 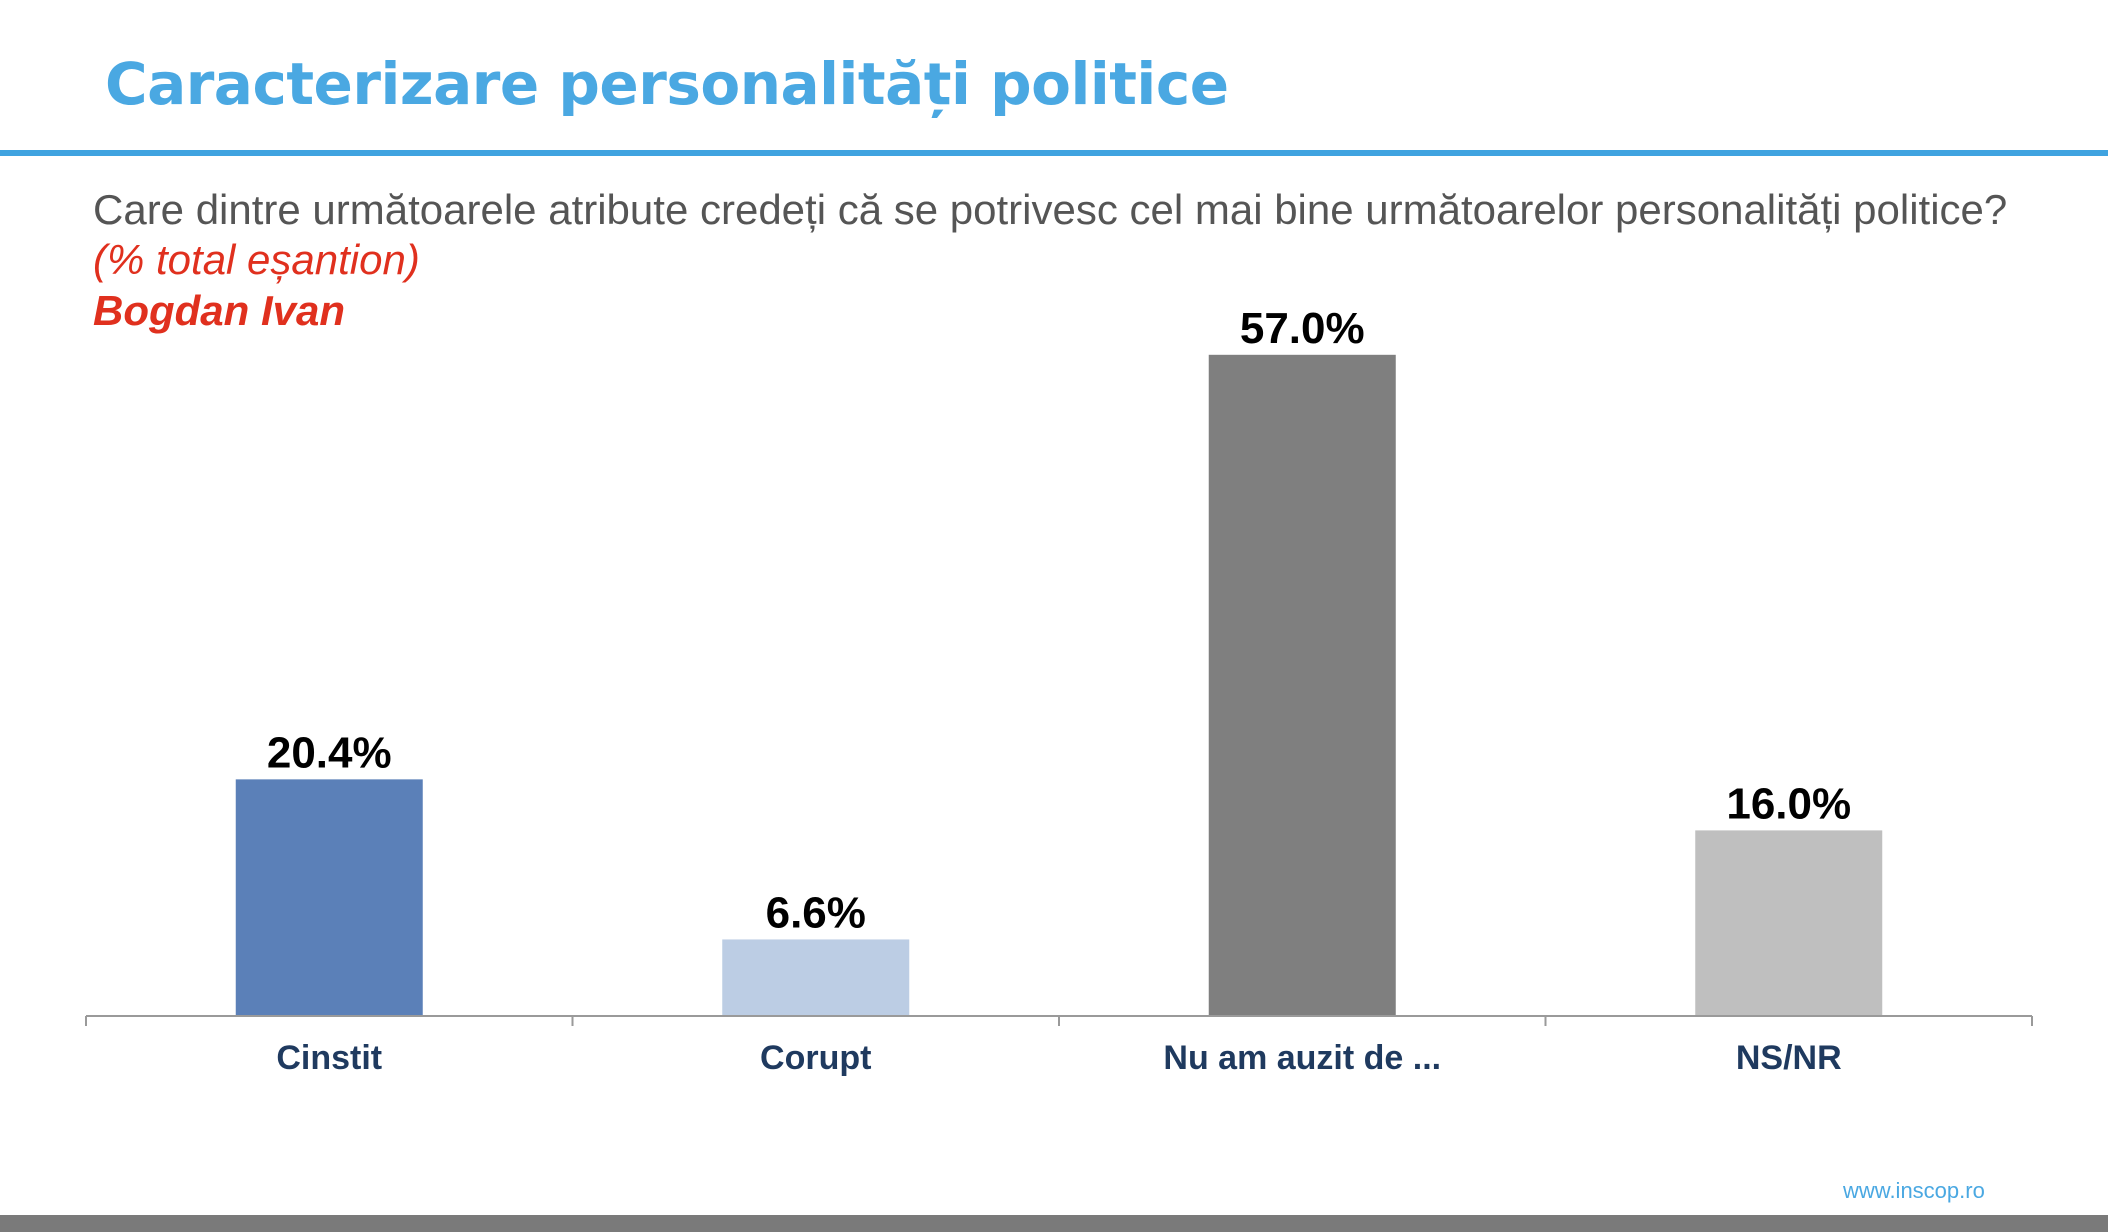 What do you see at coordinates (1914, 1190) in the screenshot?
I see `footer-url: www.inscop.ro` at bounding box center [1914, 1190].